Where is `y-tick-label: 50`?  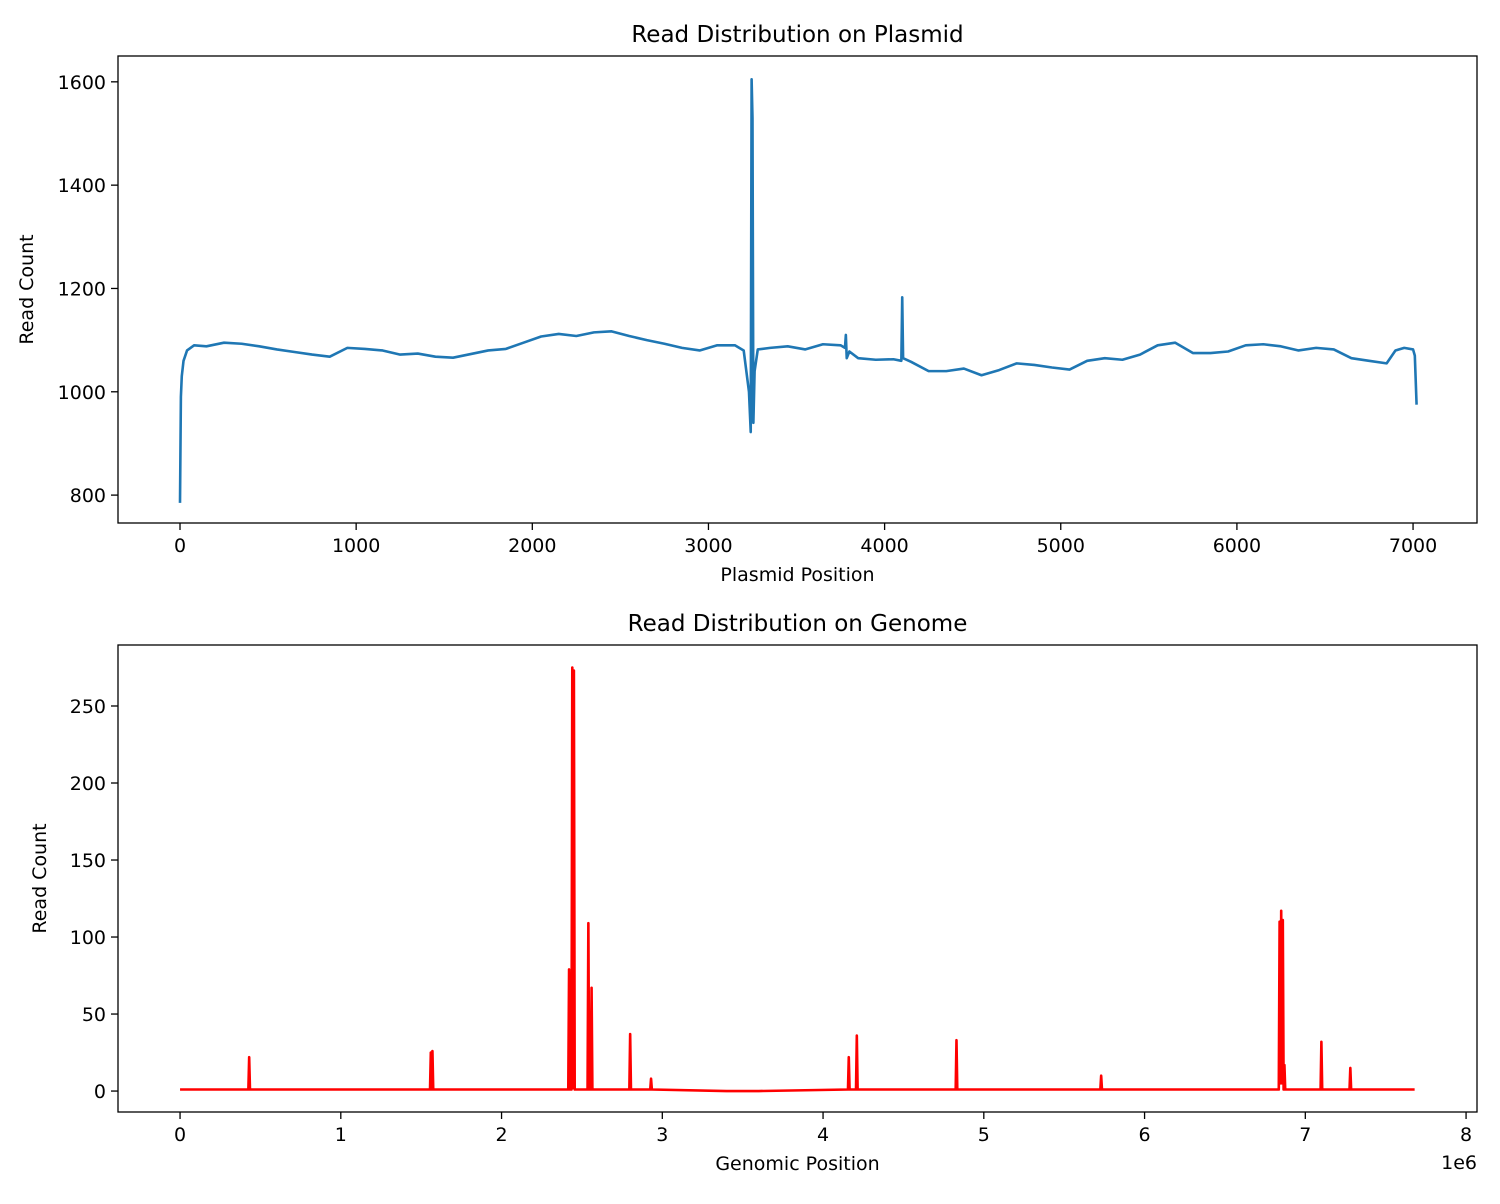
y-tick-label: 50 is located at coordinates (94, 1015).